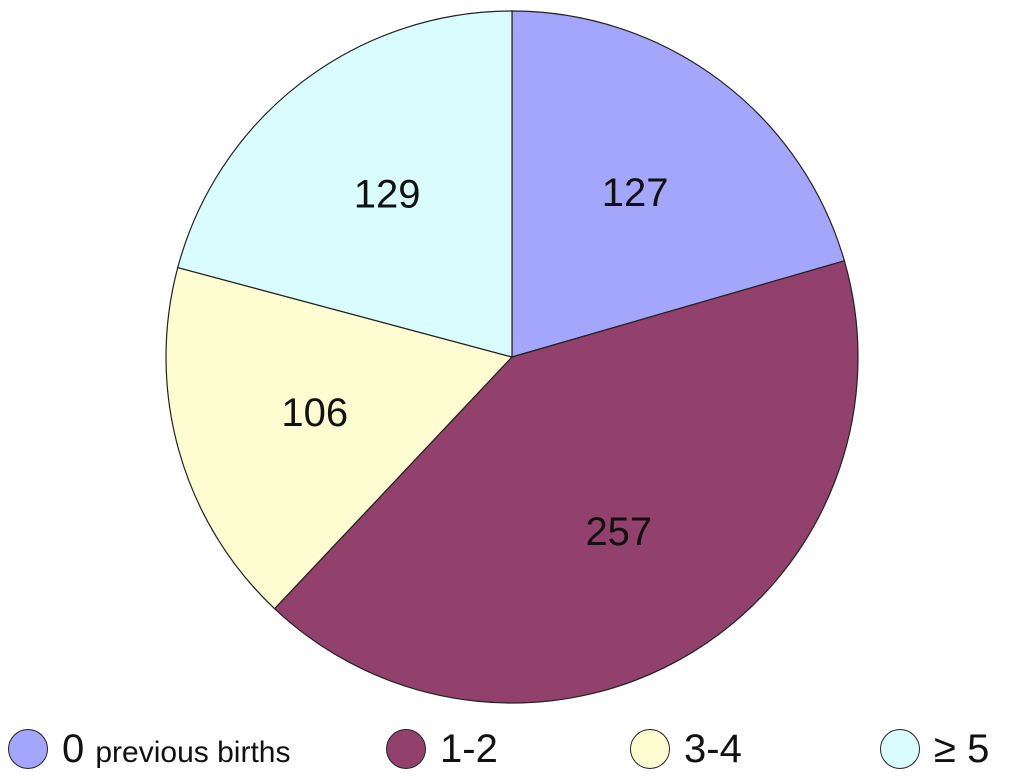  I want to click on legend-label-0-main: 0, so click(73, 749).